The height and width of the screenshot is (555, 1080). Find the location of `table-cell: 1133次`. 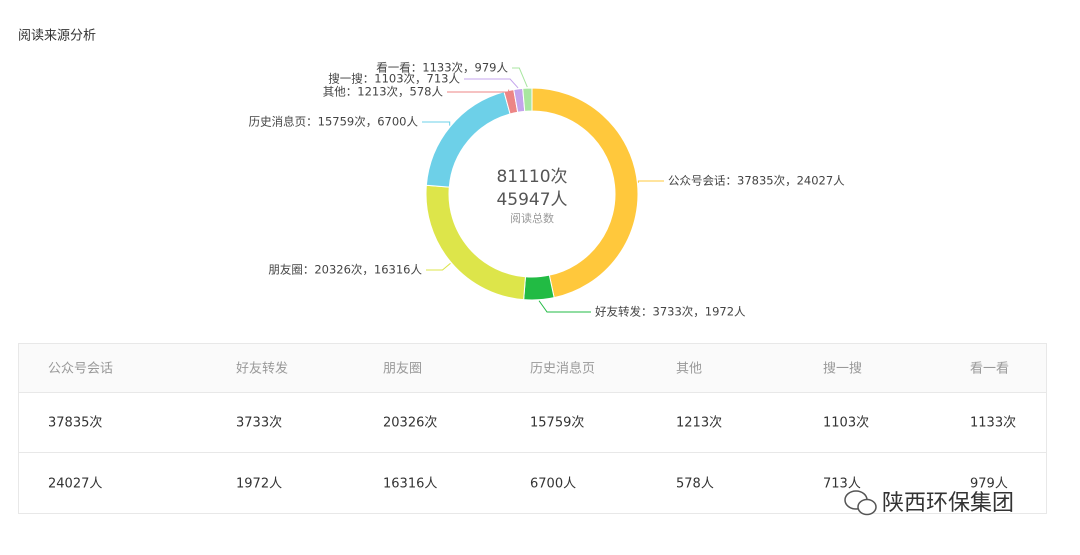

table-cell: 1133次 is located at coordinates (993, 423).